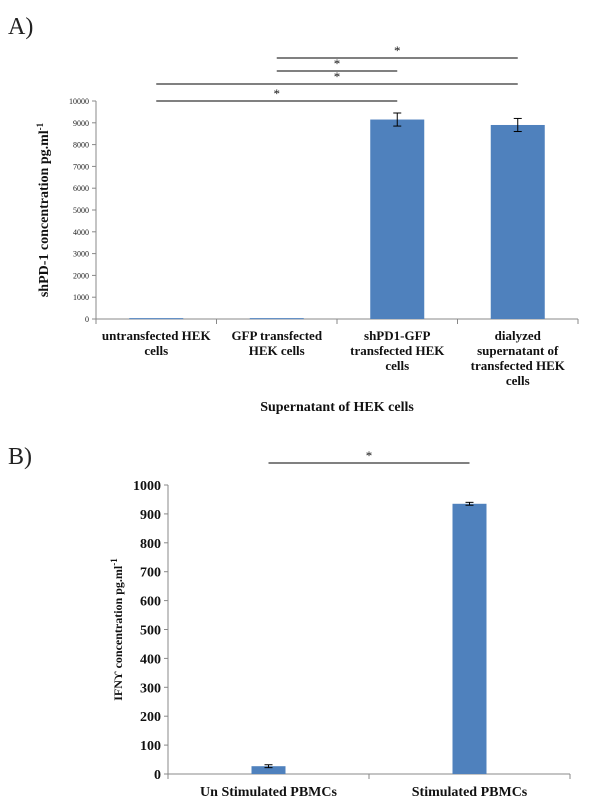  What do you see at coordinates (150, 659) in the screenshot?
I see `y-tick-label: 400` at bounding box center [150, 659].